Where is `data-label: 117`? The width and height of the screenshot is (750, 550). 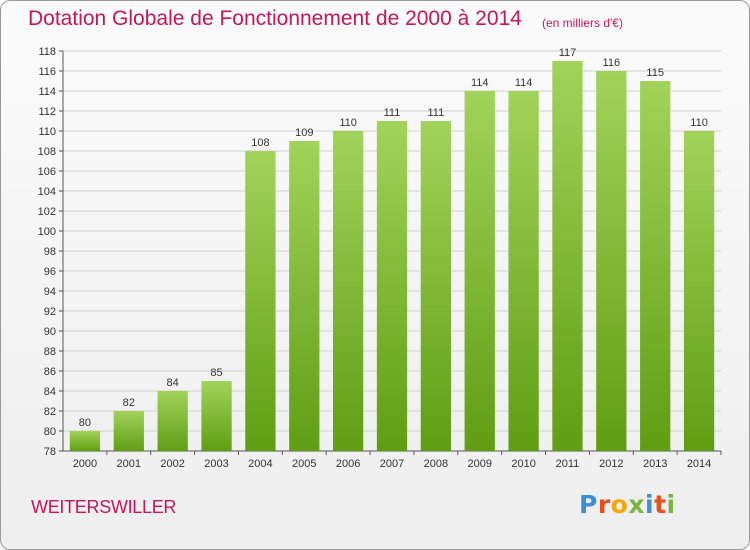
data-label: 117 is located at coordinates (568, 53).